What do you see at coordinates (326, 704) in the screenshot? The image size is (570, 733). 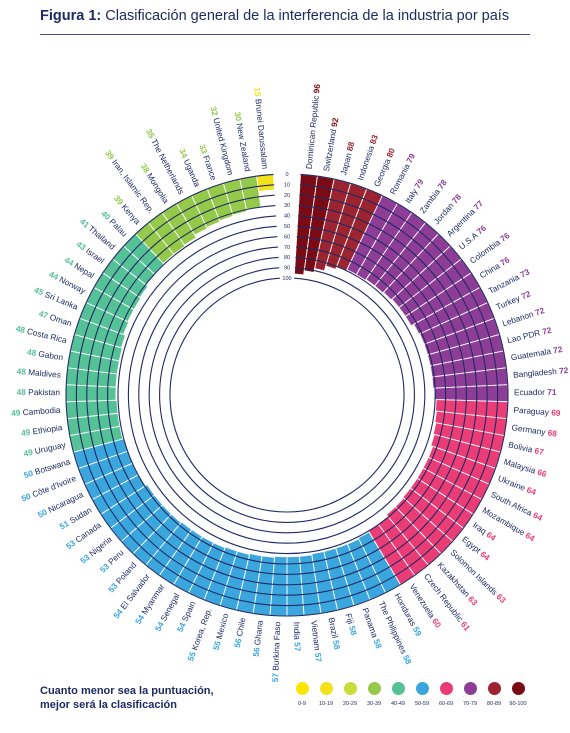 I see `legend-label: 10-19` at bounding box center [326, 704].